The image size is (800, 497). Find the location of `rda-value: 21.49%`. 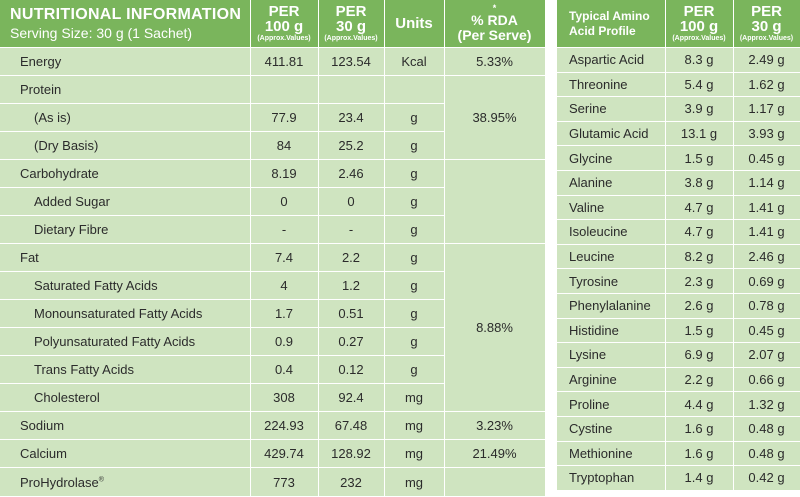

rda-value: 21.49% is located at coordinates (495, 453).